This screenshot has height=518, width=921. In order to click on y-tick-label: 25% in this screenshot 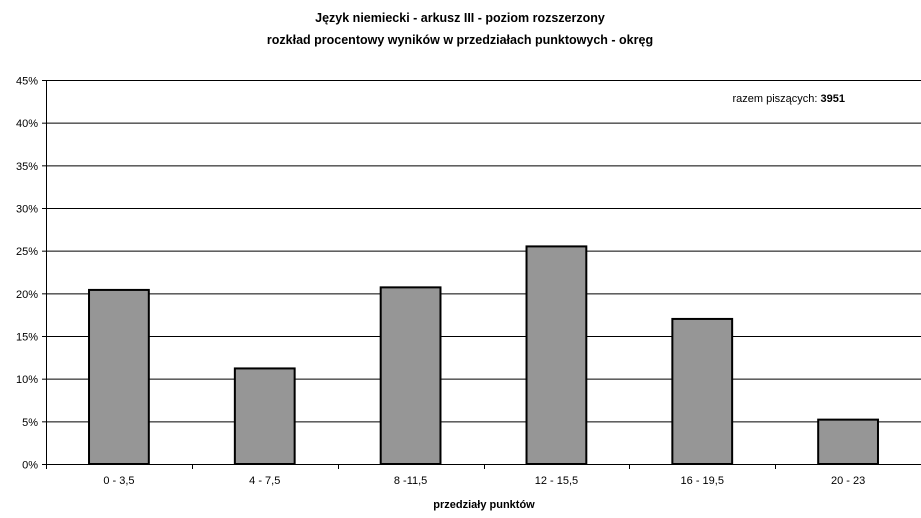, I will do `click(27, 252)`.